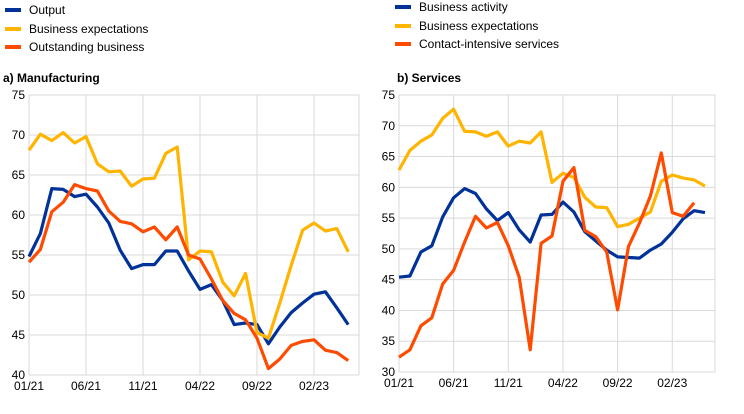 This screenshot has height=414, width=744. I want to click on series-line-business-expectations, so click(551, 168).